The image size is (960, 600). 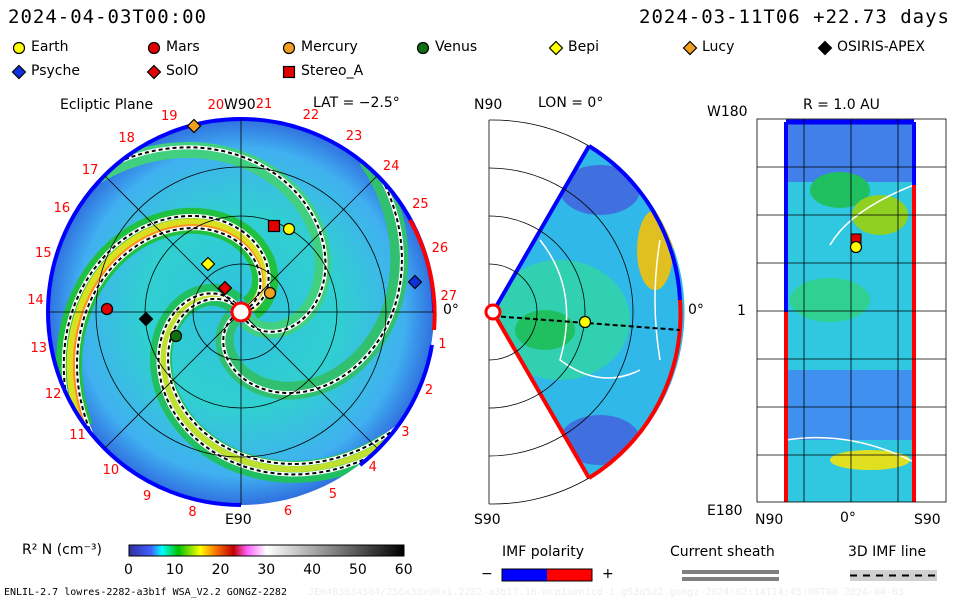 I want to click on day-label: 8, so click(x=192, y=512).